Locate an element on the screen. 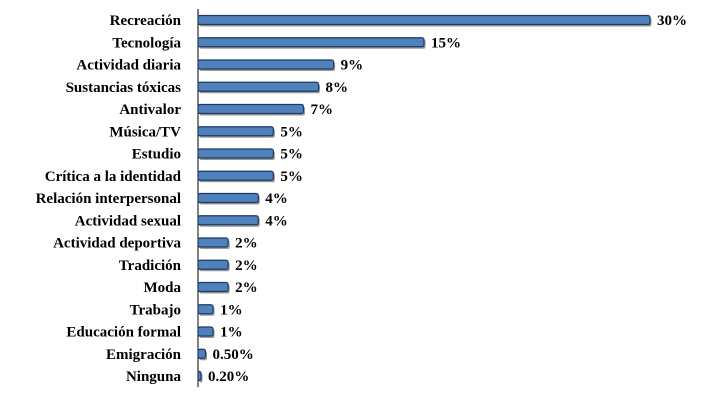  category-label: Crítica a la identidad is located at coordinates (113, 177).